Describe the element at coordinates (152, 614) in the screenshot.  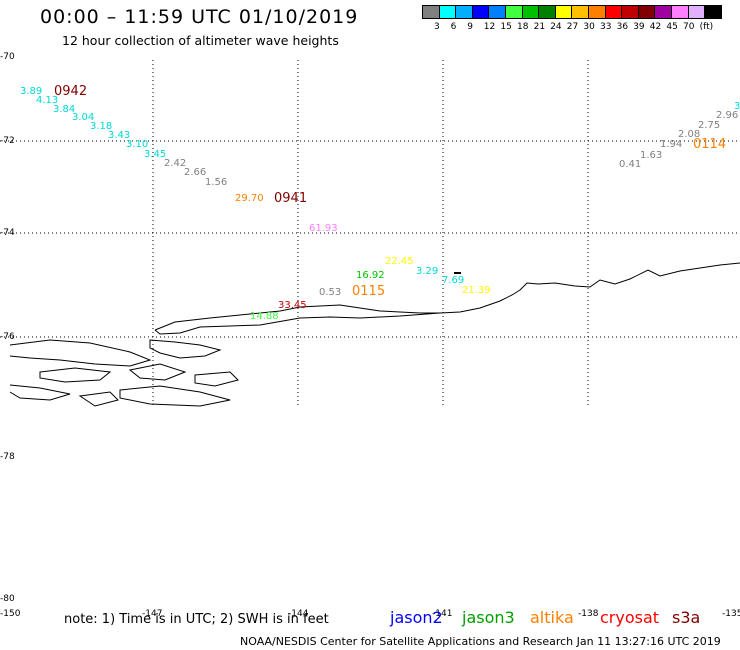
I see `lon-label: -147` at that location.